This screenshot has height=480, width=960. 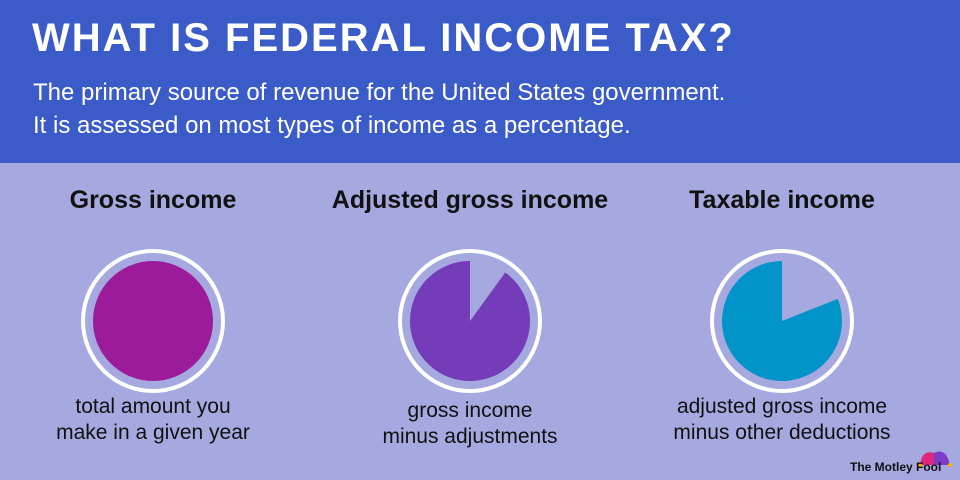 What do you see at coordinates (782, 200) in the screenshot?
I see `panel-title: Taxable income` at bounding box center [782, 200].